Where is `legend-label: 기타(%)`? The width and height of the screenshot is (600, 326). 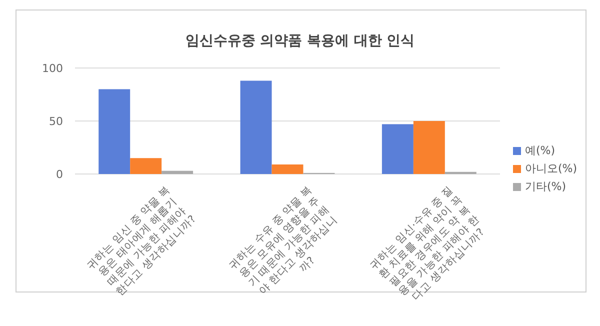 legend-label: 기타(%) is located at coordinates (545, 186).